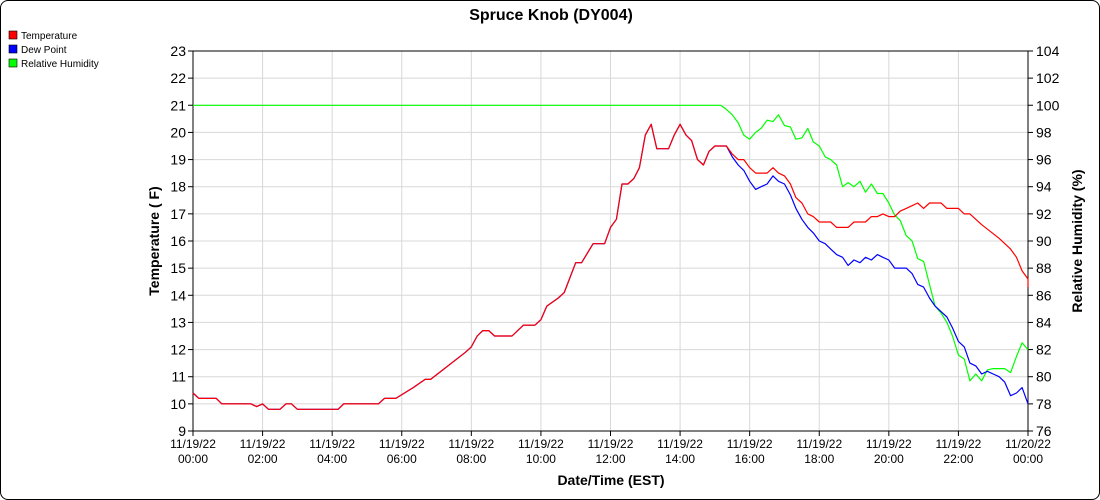 Image resolution: width=1100 pixels, height=500 pixels. I want to click on y-tick-label: 14, so click(178, 295).